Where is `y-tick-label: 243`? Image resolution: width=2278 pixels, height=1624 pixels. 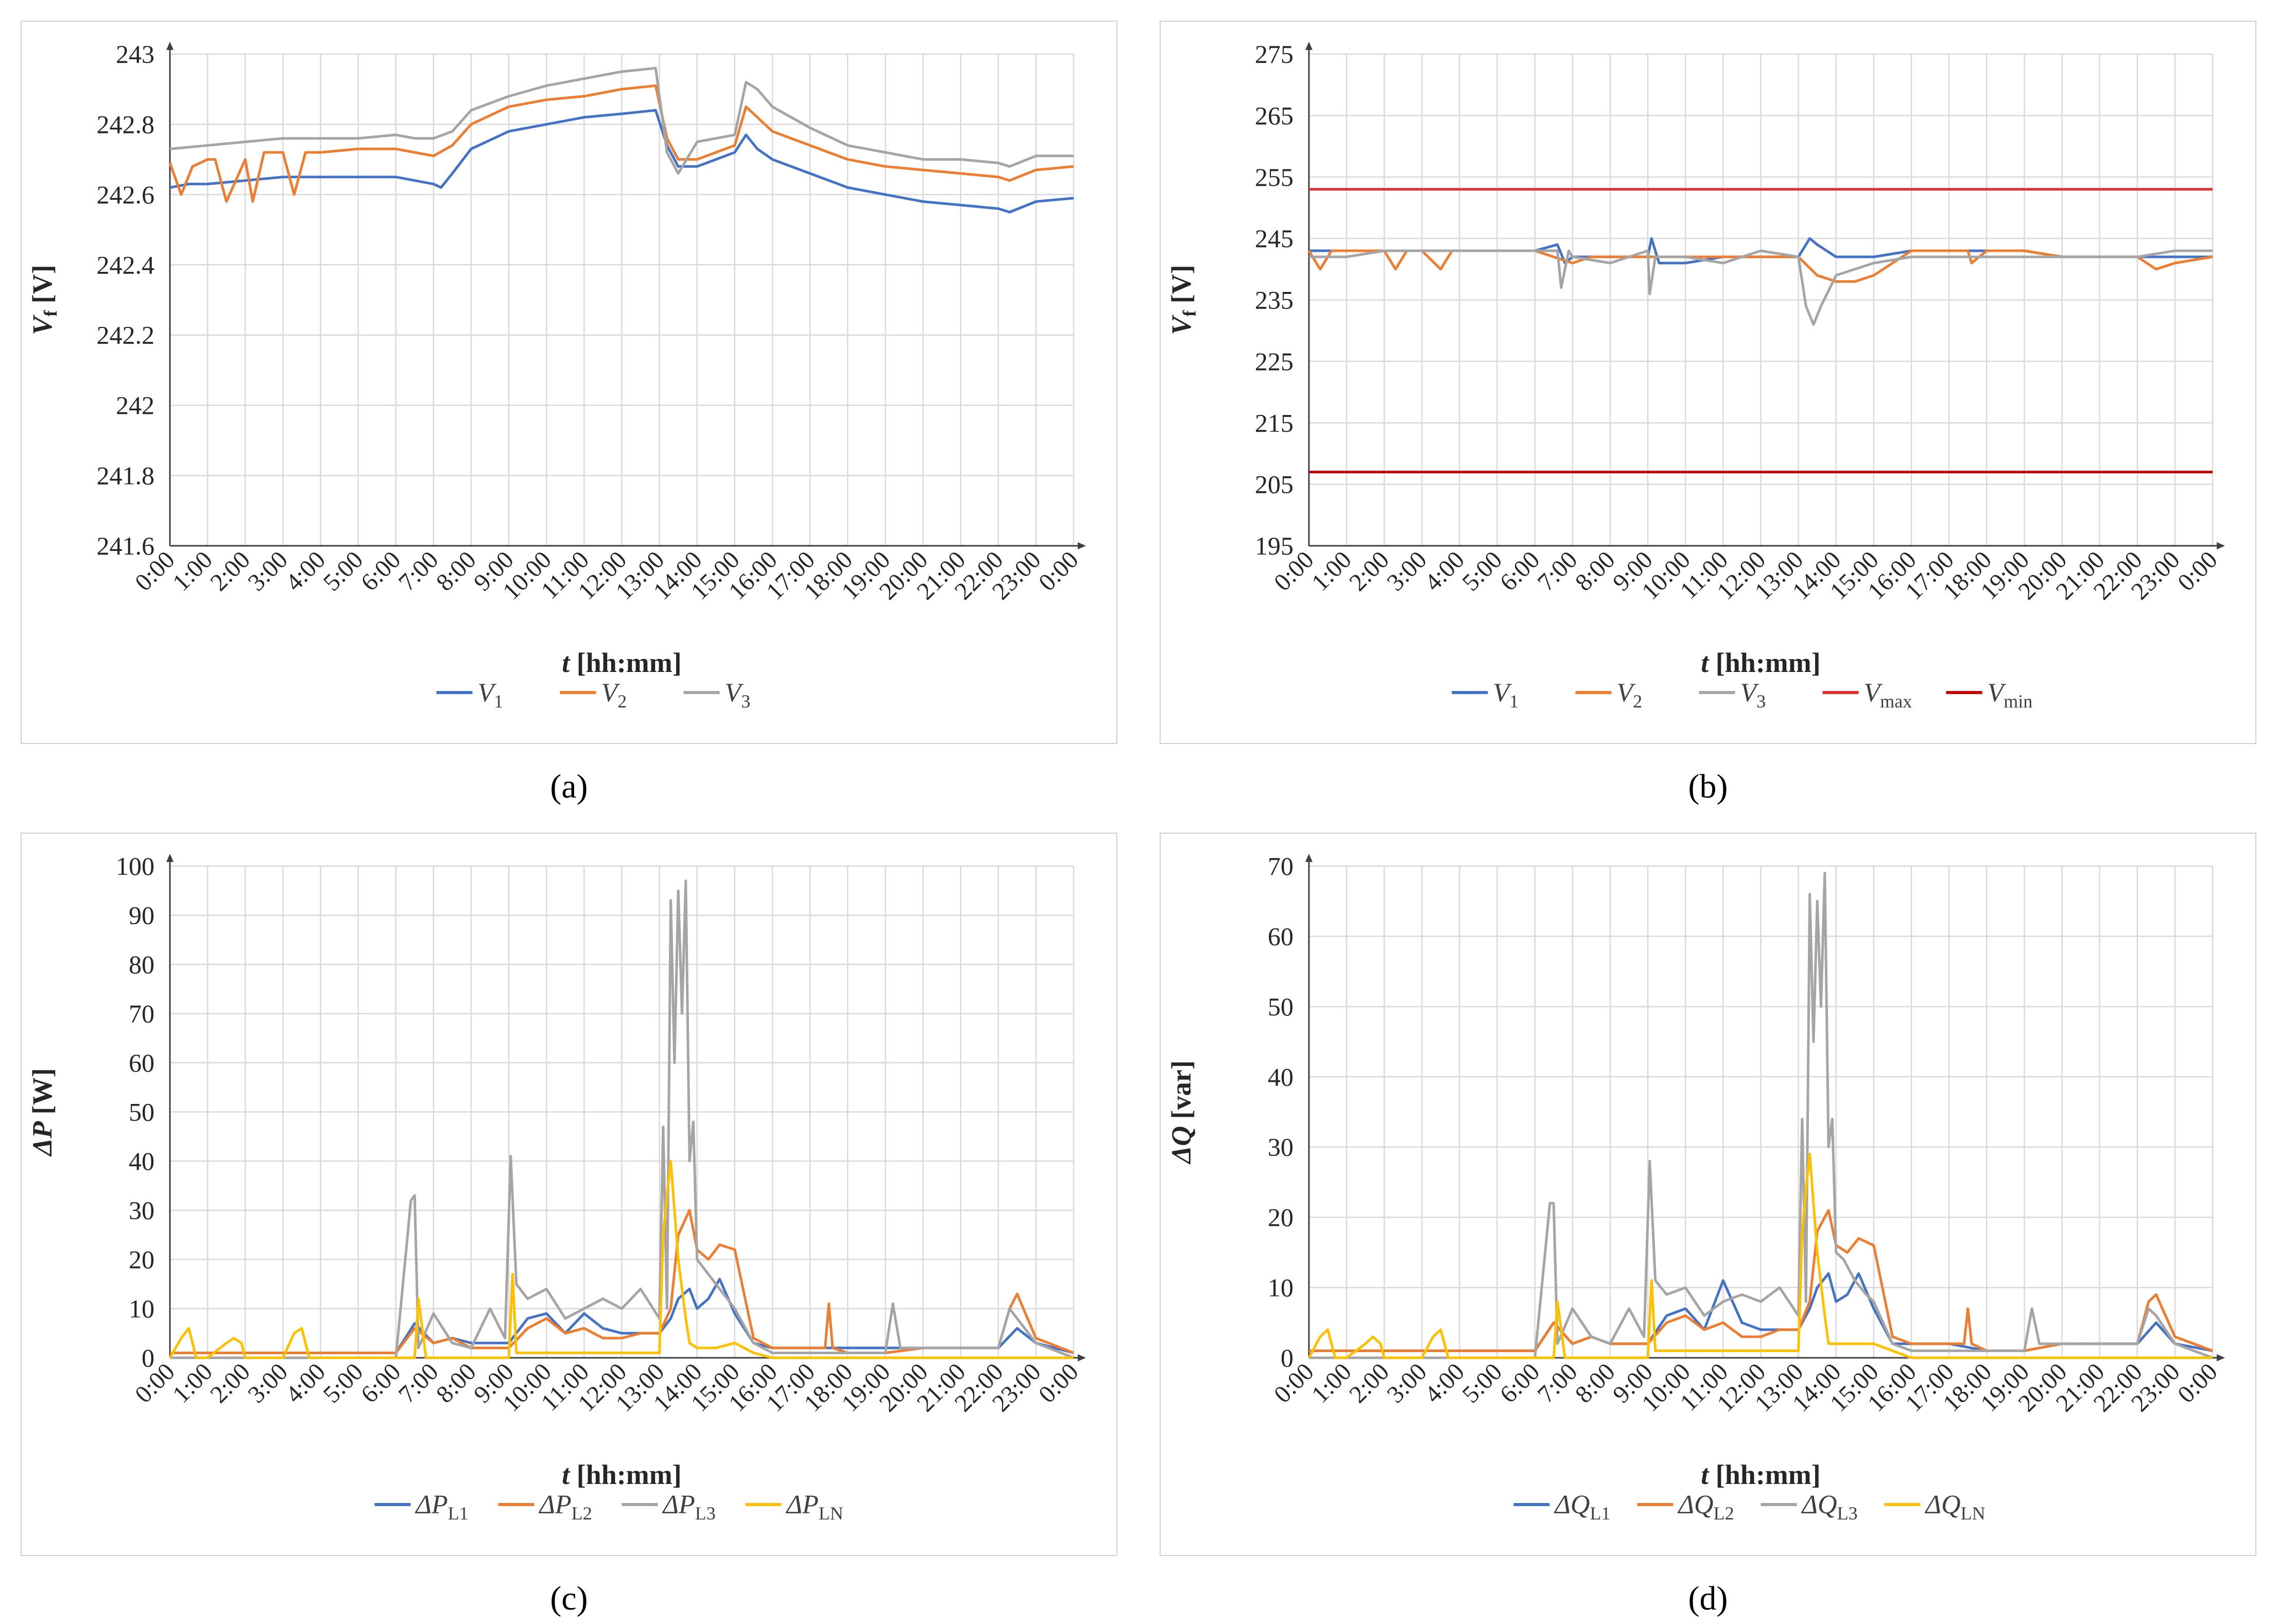 y-tick-label: 243 is located at coordinates (135, 54).